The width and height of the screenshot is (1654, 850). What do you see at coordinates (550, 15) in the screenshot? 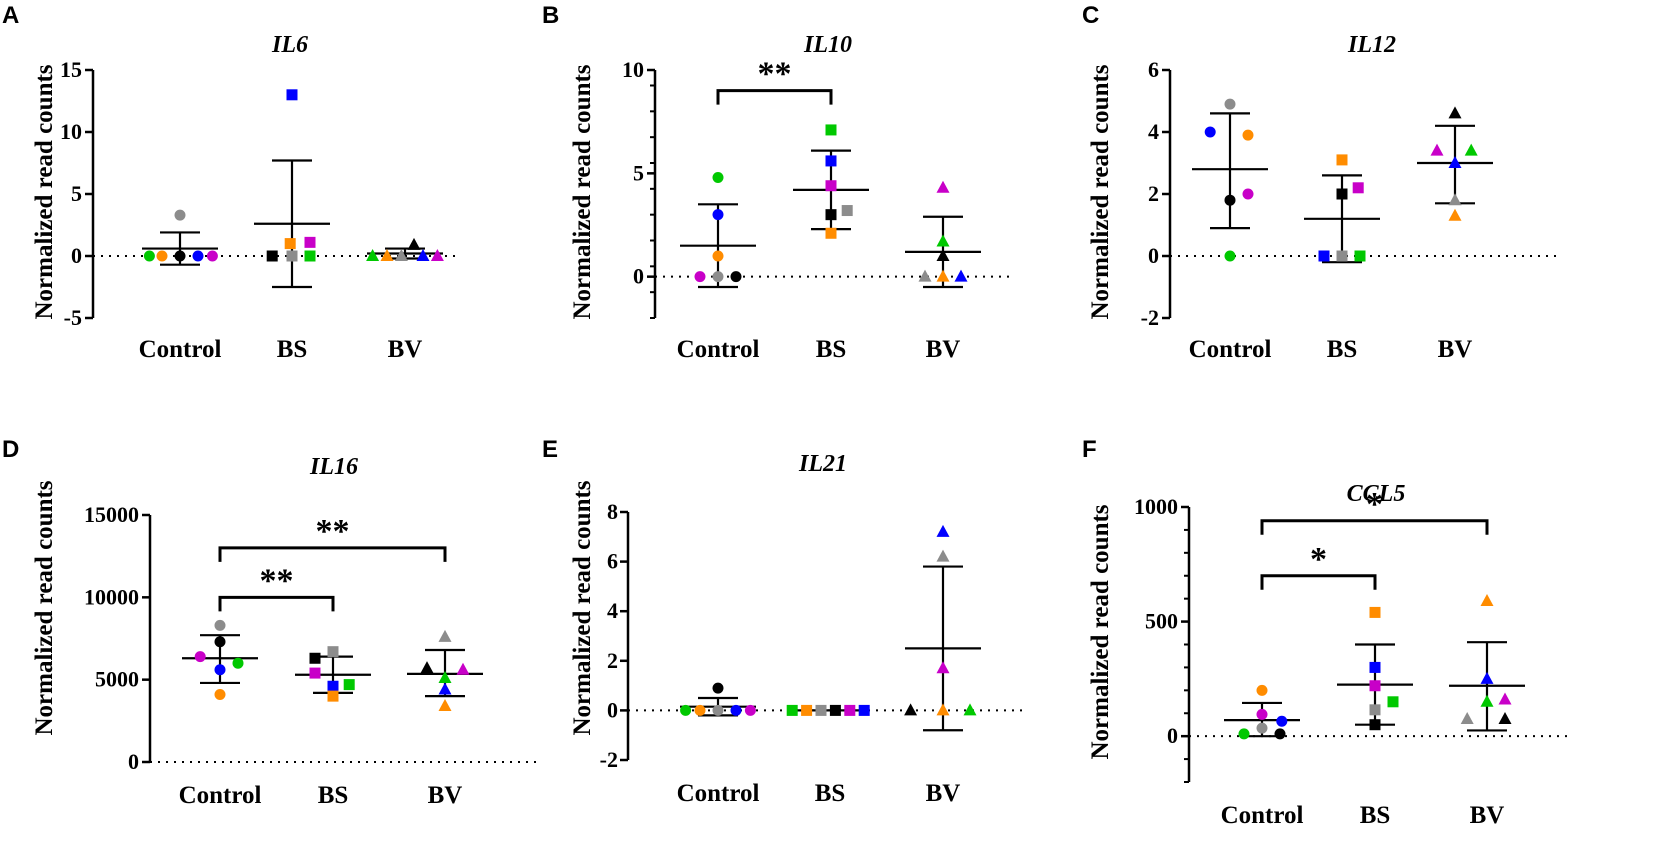
I see `panel-letter: B` at bounding box center [550, 15].